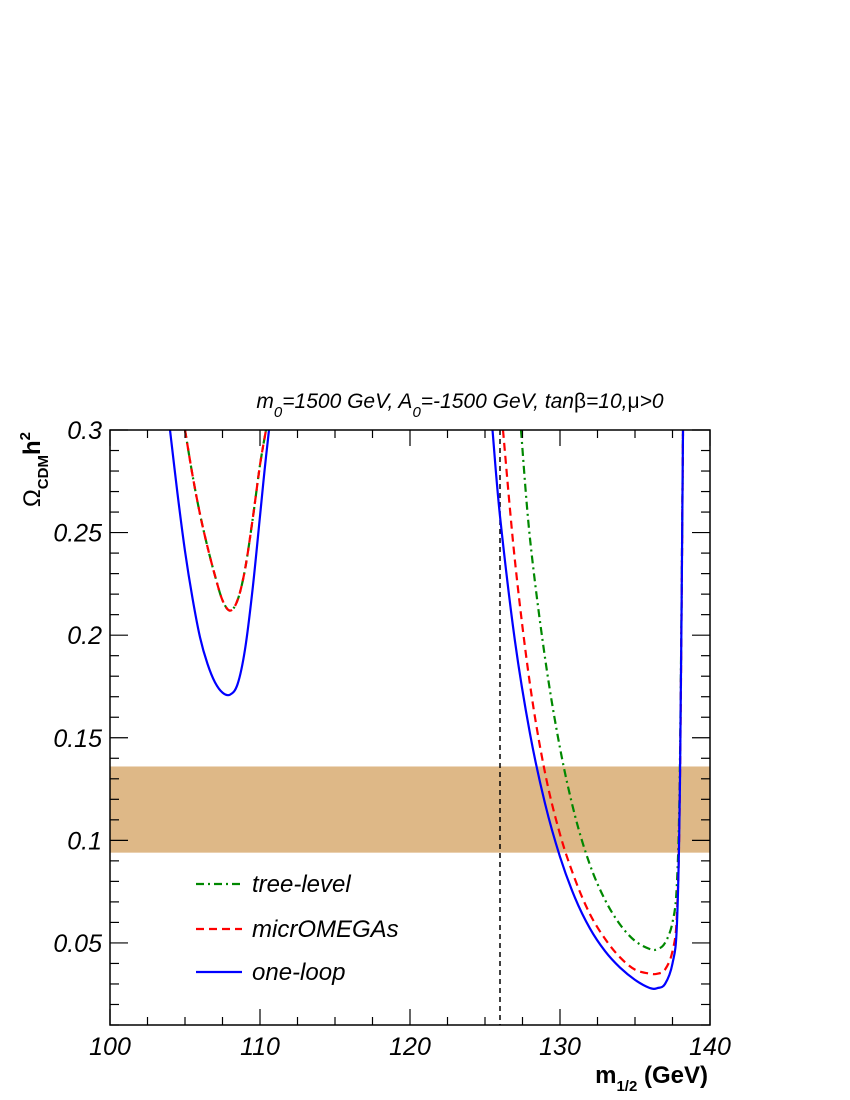 This screenshot has width=850, height=1100. What do you see at coordinates (77, 739) in the screenshot?
I see `y-tick-label: 0.15` at bounding box center [77, 739].